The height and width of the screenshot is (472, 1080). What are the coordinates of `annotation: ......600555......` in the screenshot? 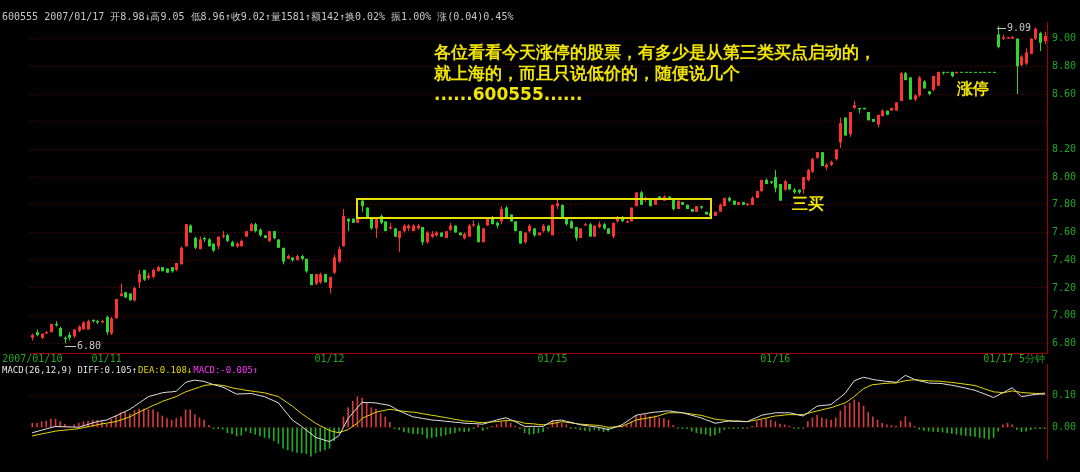 It's located at (508, 94).